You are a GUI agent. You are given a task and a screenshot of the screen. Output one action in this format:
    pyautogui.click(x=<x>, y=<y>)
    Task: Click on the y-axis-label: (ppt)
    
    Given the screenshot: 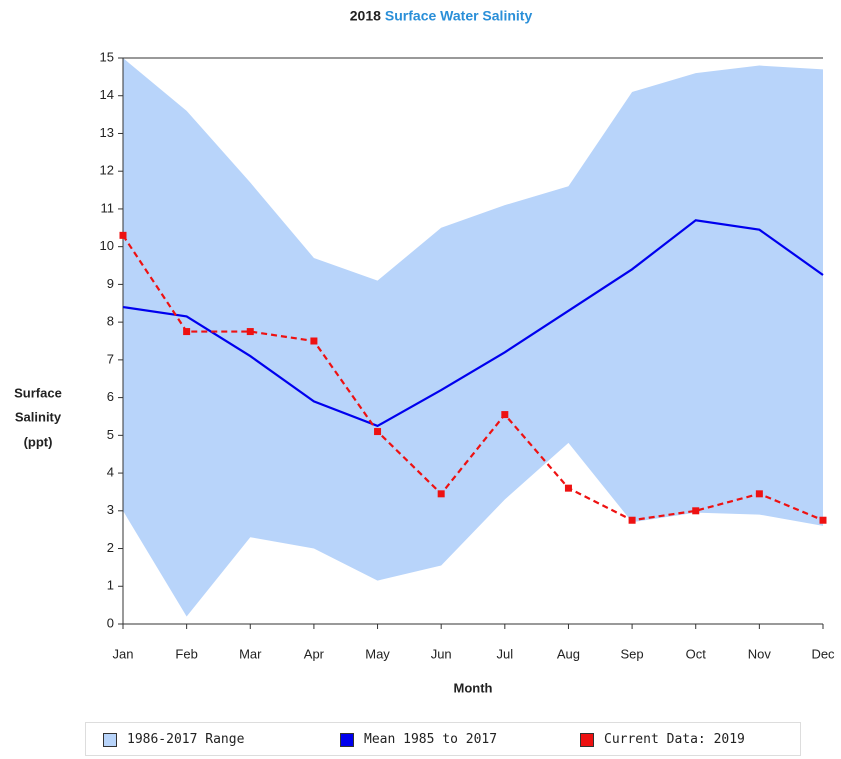 What is the action you would take?
    pyautogui.click(x=38, y=441)
    